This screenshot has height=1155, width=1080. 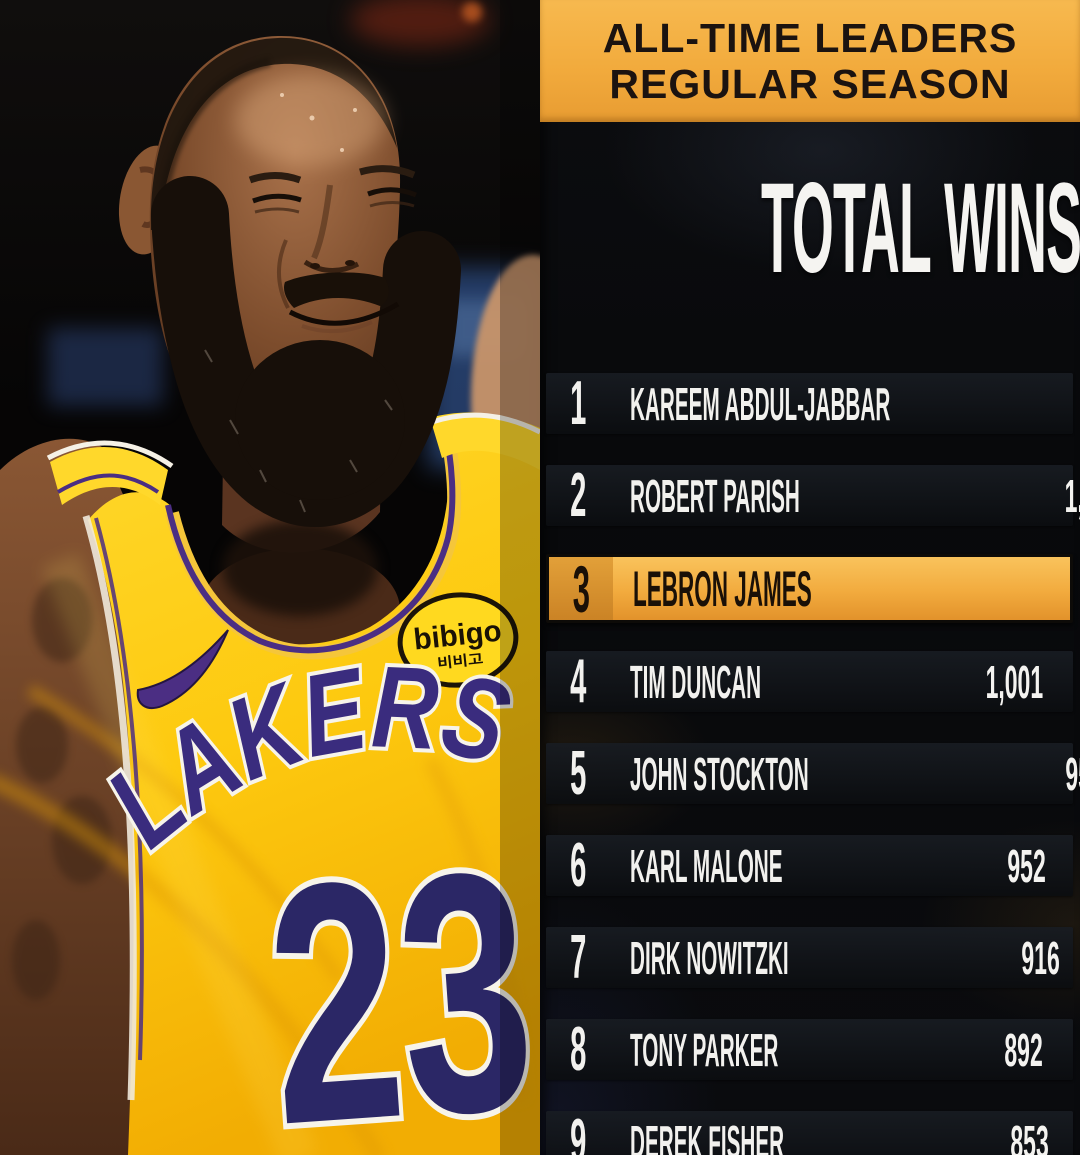 I want to click on leader-rank: 3, so click(x=581, y=588).